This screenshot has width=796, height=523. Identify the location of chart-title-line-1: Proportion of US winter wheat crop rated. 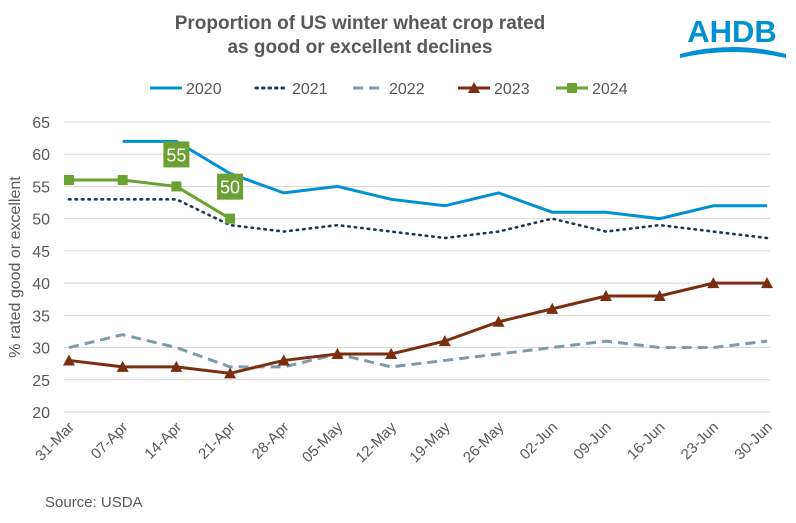
(360, 23).